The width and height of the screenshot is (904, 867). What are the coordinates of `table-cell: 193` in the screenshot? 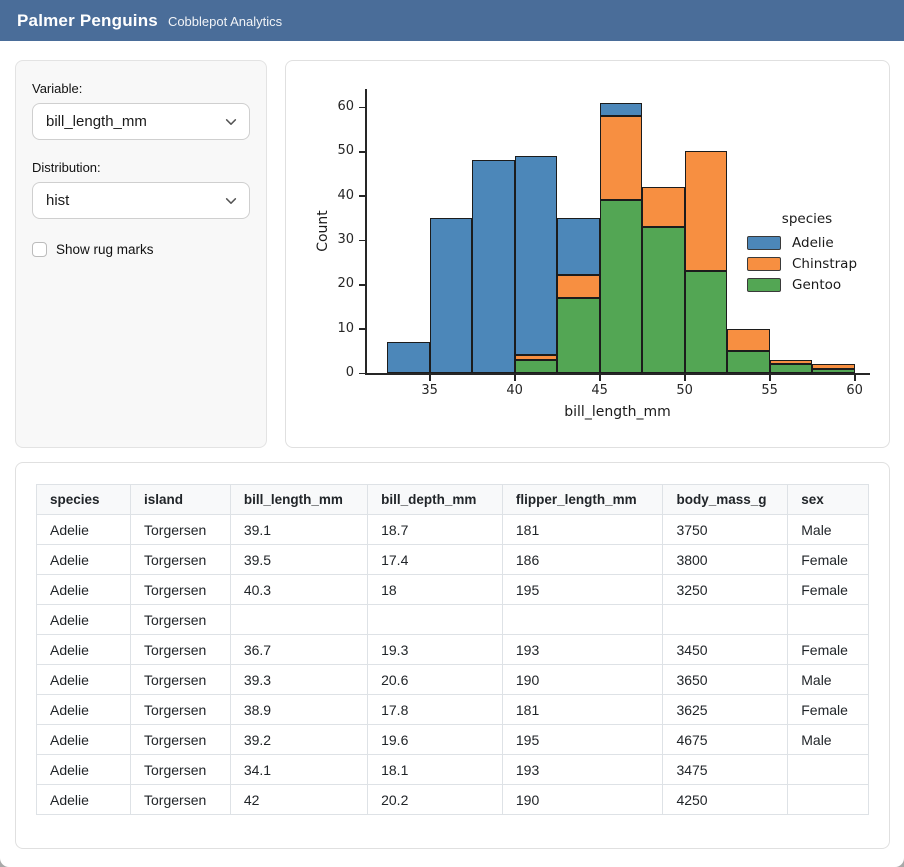 It's located at (582, 769).